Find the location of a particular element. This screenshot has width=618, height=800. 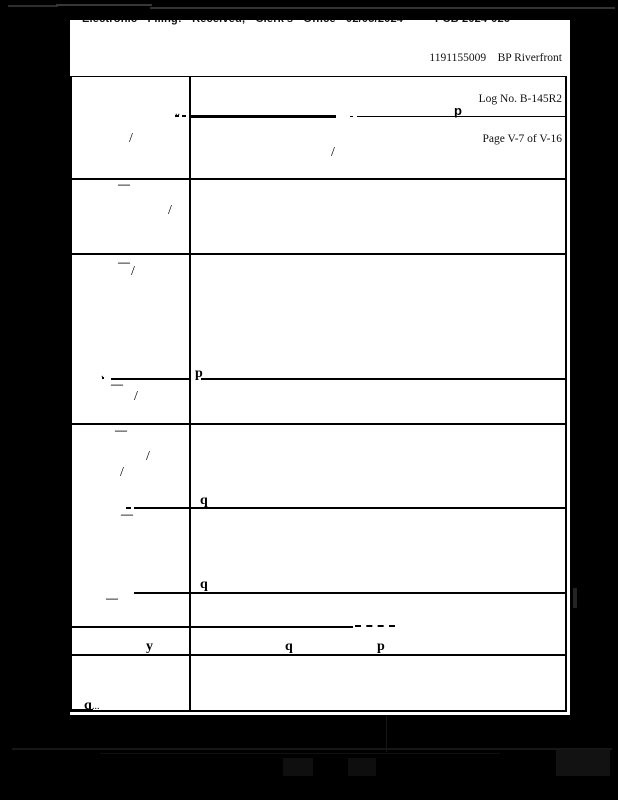

document-id-line: 1191155009 BP Riverfront is located at coordinates (495, 58).